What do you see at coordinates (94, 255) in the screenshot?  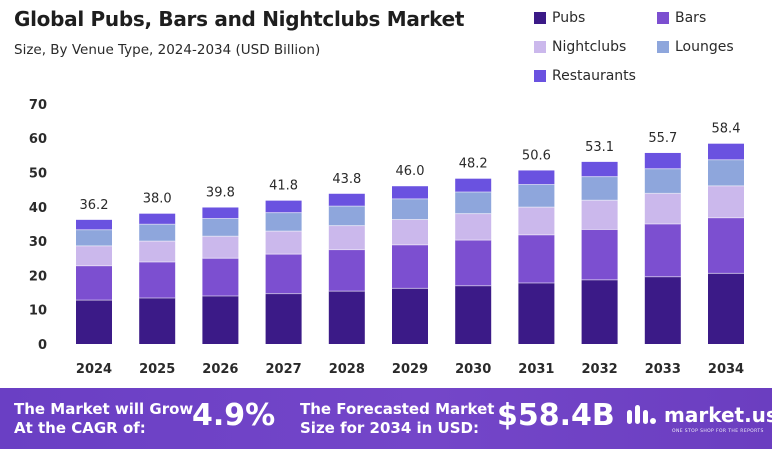 I see `bar-segment-nightclubs-2024` at bounding box center [94, 255].